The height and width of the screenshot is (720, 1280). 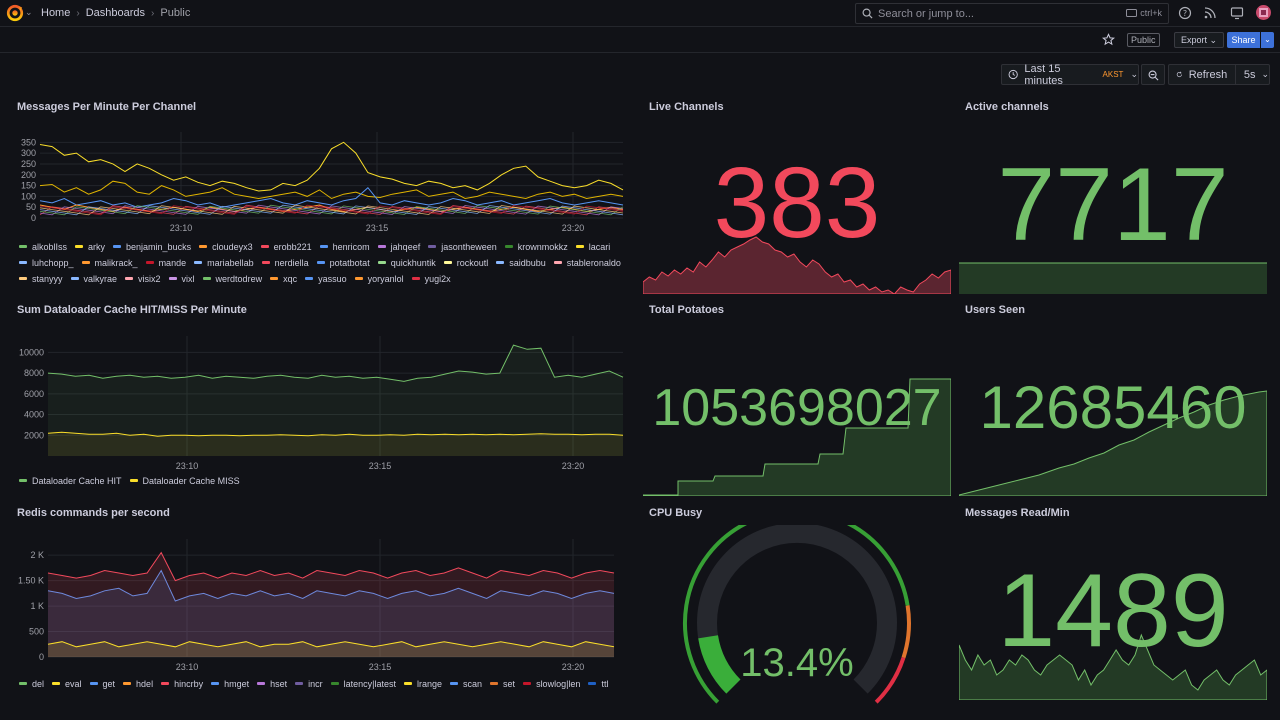 What do you see at coordinates (115, 13) in the screenshot?
I see `breadcrumb-dashboards: Dashboards` at bounding box center [115, 13].